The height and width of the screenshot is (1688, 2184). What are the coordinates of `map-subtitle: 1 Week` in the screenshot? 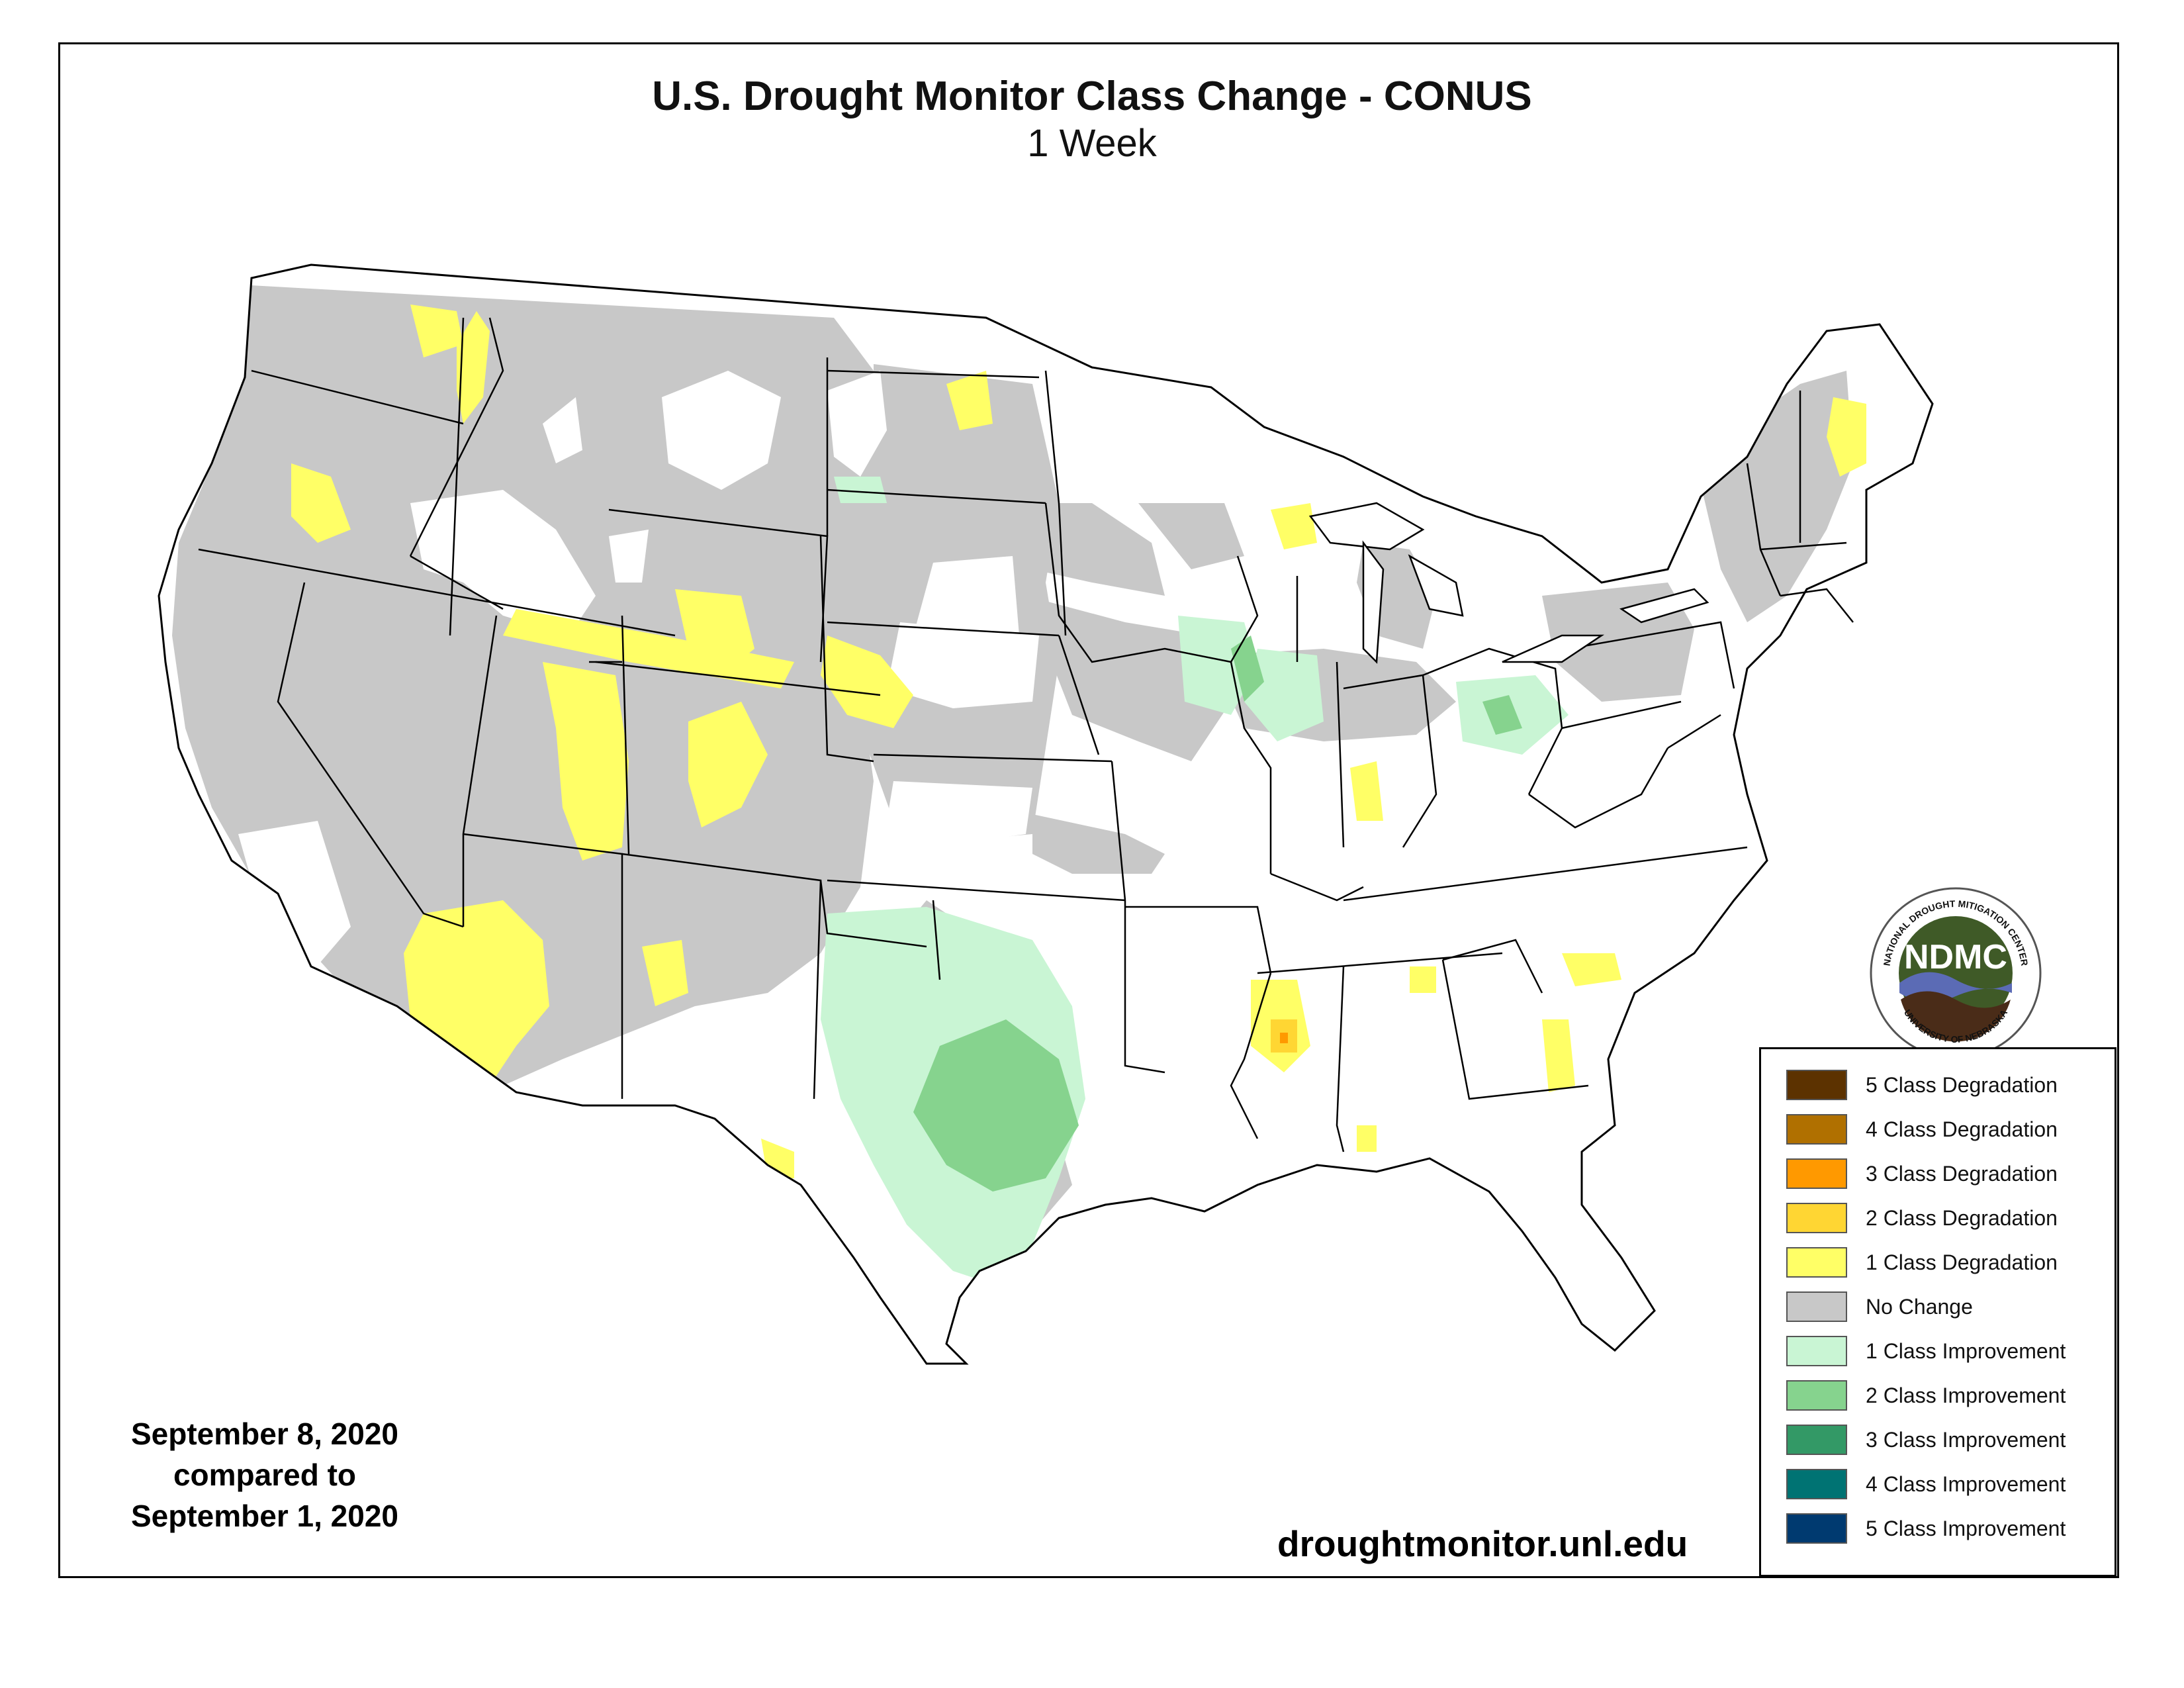 It's located at (1092, 143).